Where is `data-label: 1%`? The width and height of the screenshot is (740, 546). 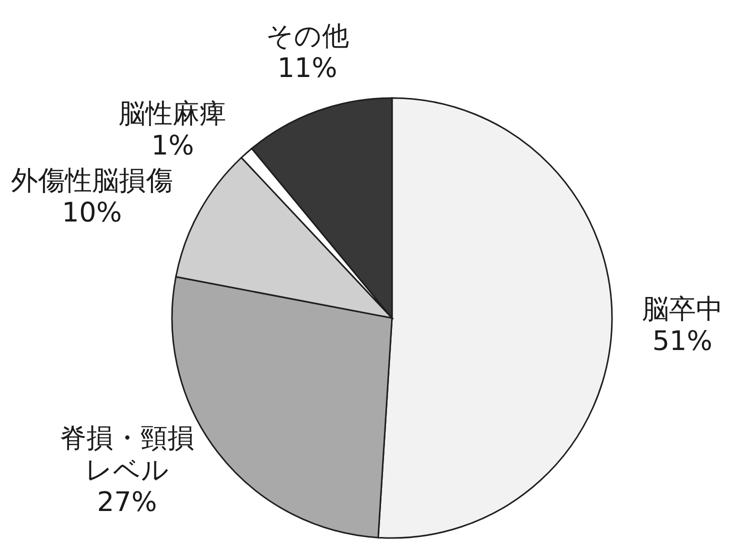 data-label: 1% is located at coordinates (172, 146).